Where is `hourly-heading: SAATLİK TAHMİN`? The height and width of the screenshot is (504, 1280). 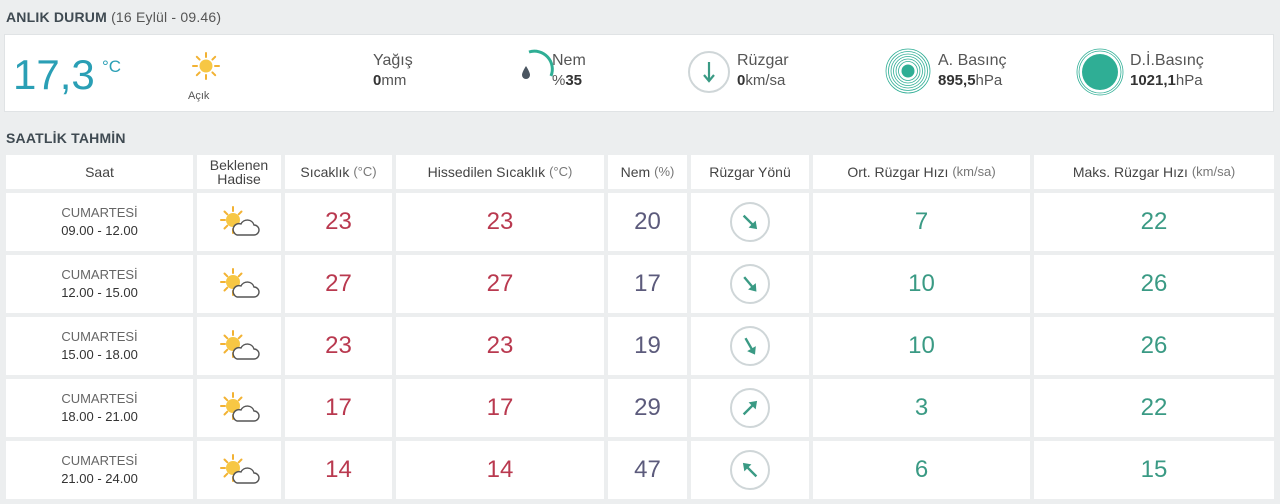 hourly-heading: SAATLİK TAHMİN is located at coordinates (66, 138).